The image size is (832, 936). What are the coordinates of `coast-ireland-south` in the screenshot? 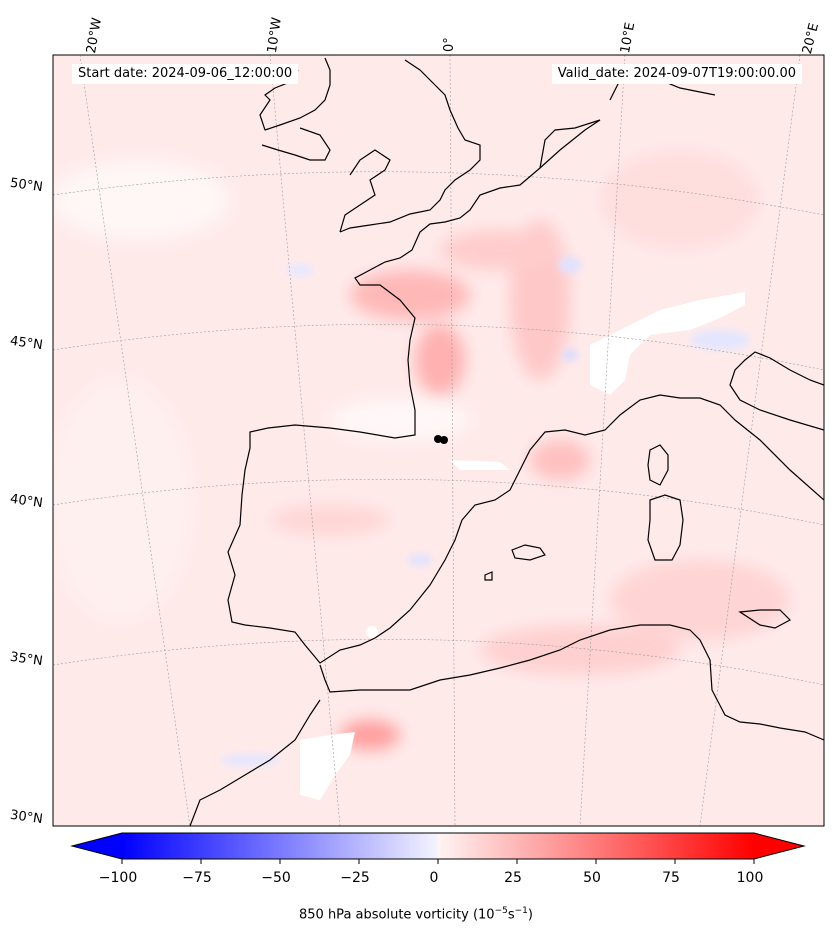 It's located at (296, 144).